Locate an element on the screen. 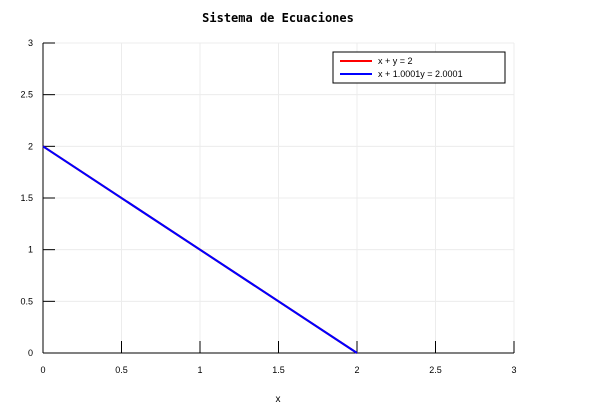 This screenshot has height=410, width=598. x-tick-label: 2 is located at coordinates (356, 370).